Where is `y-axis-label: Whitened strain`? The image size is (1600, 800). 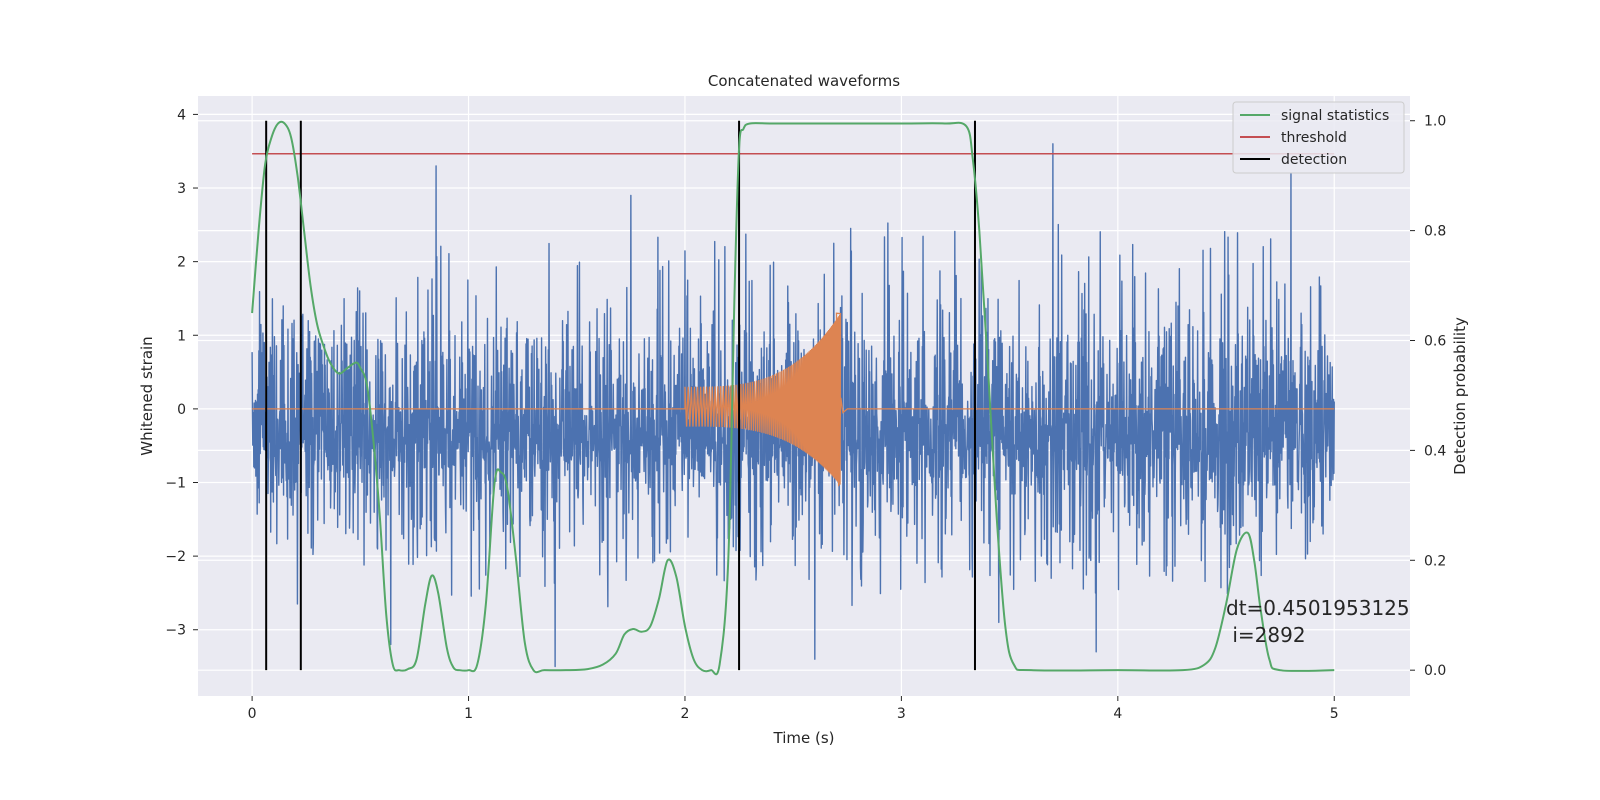 y-axis-label: Whitened strain is located at coordinates (147, 395).